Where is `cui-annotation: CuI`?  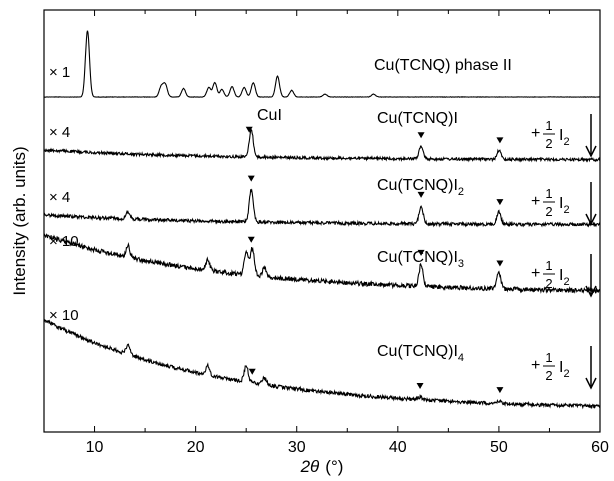 cui-annotation: CuI is located at coordinates (269, 115).